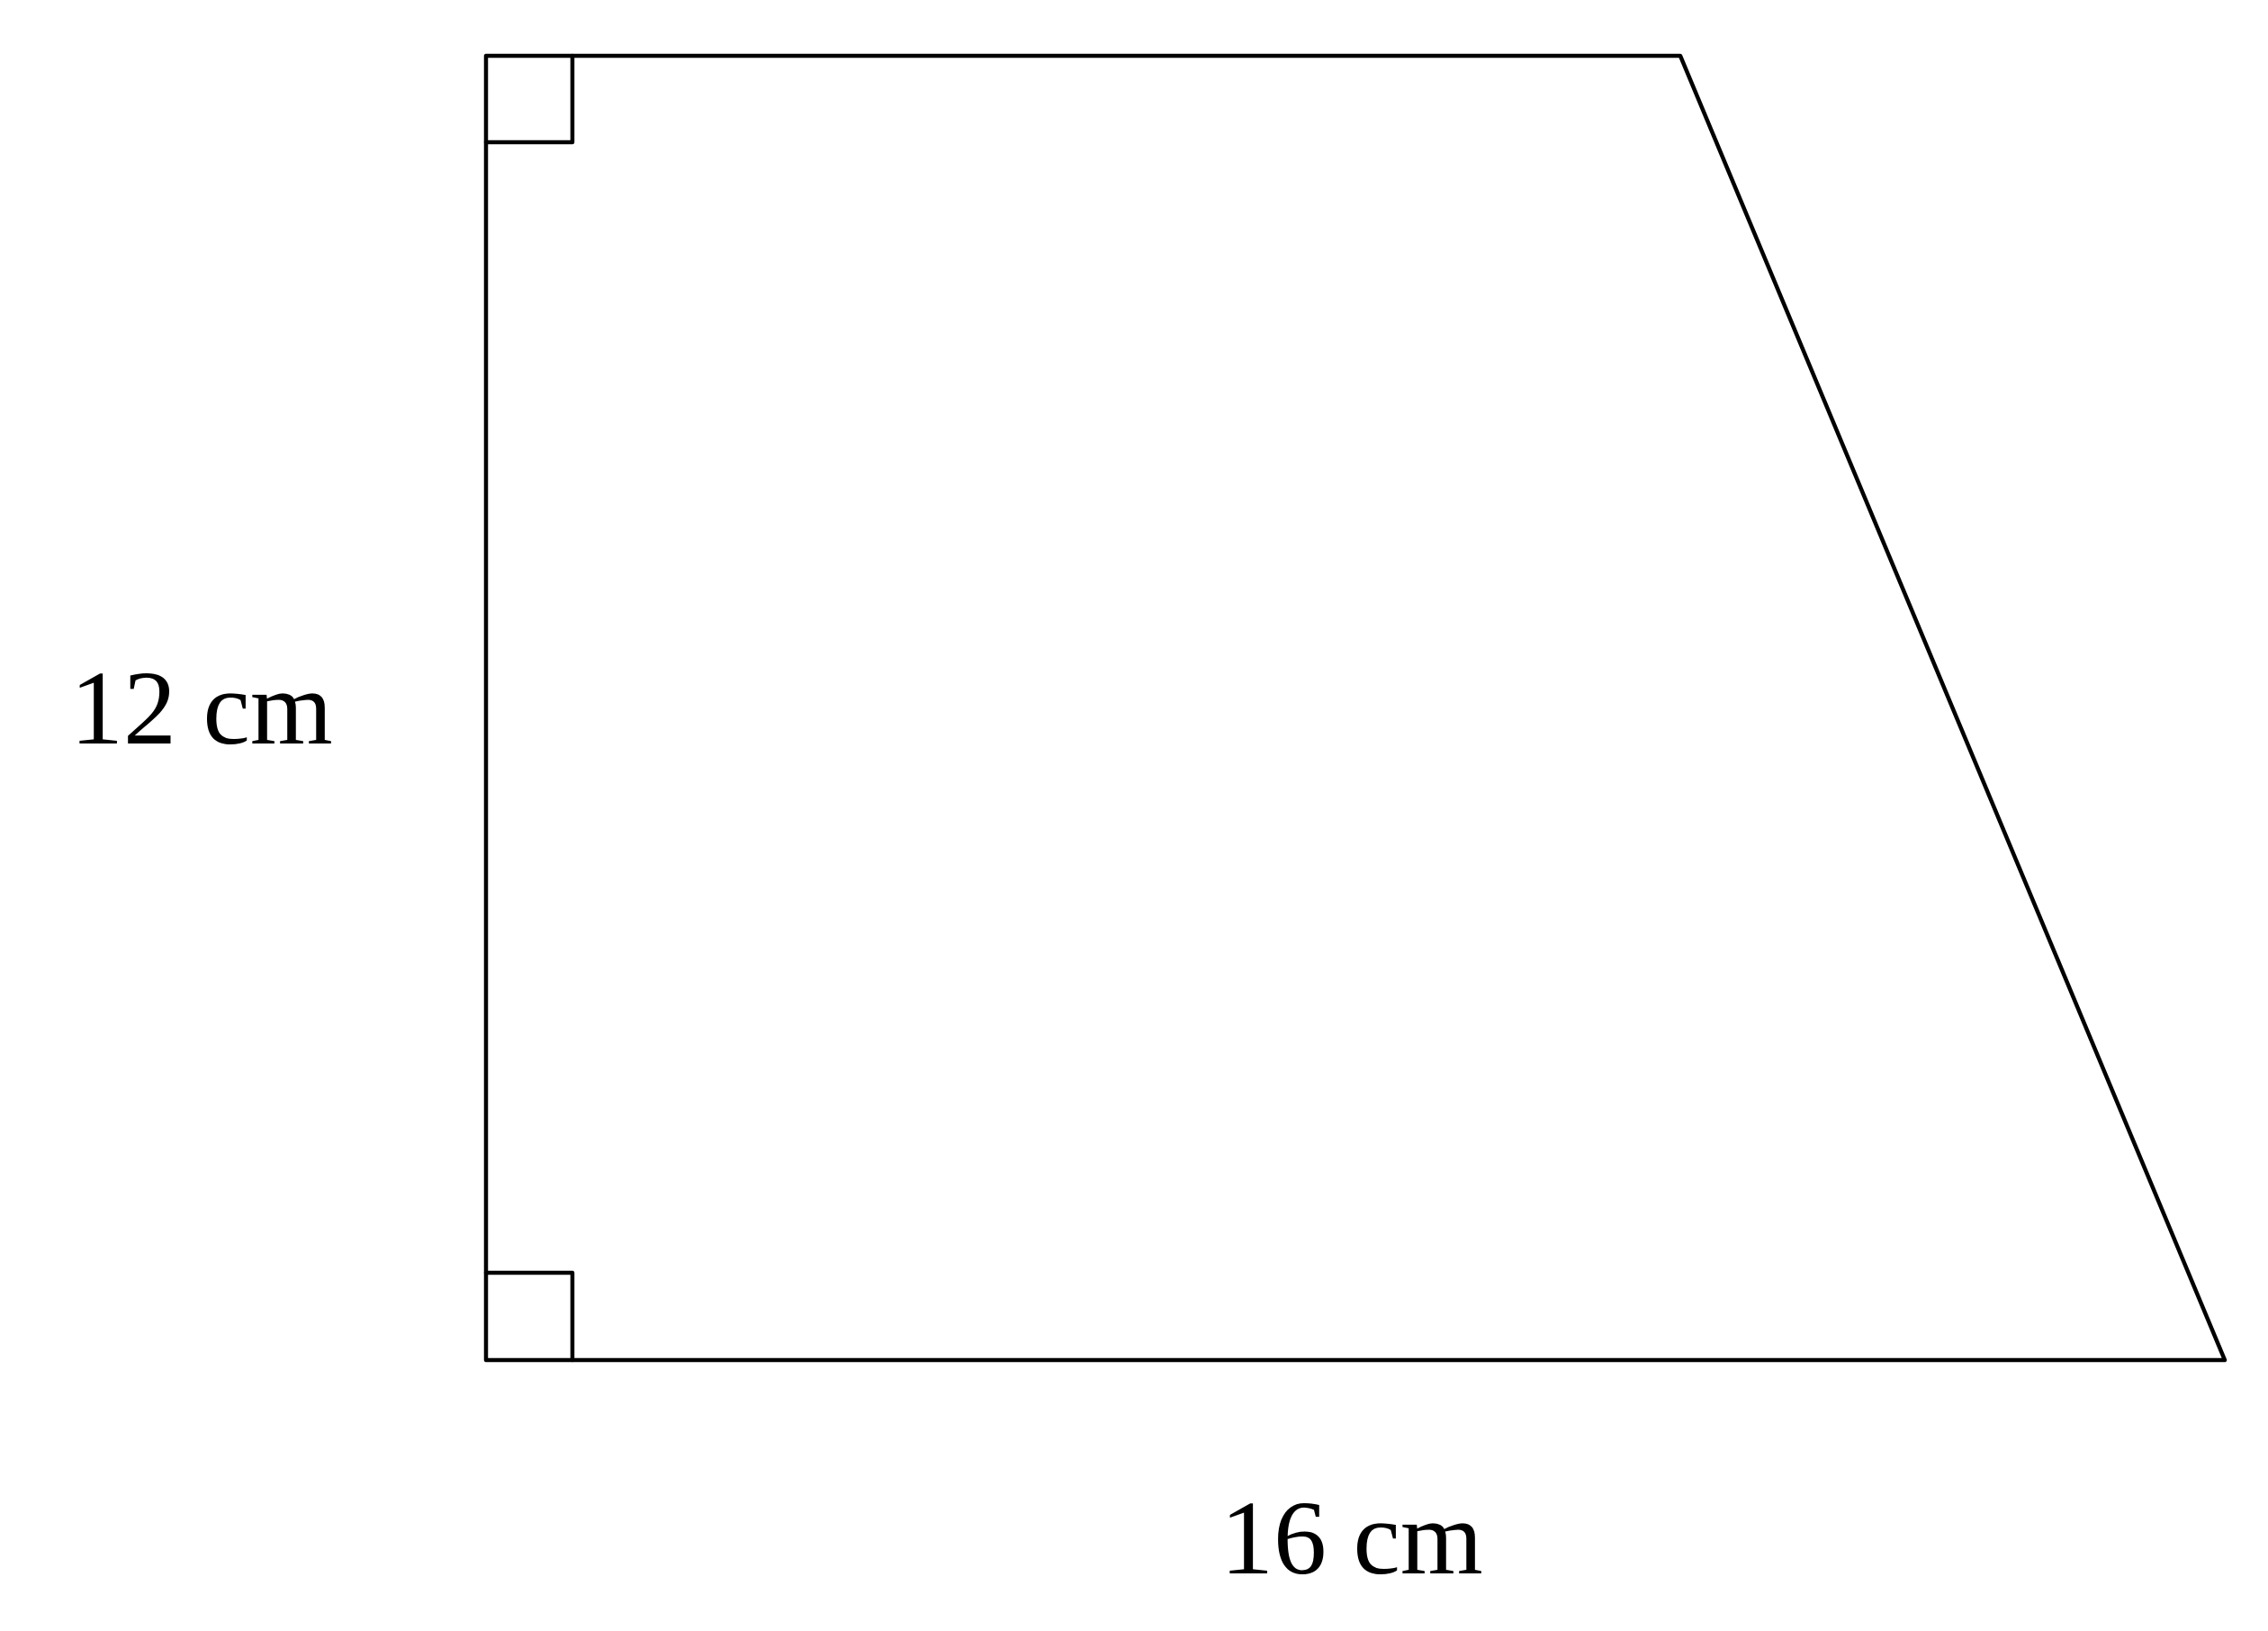 This screenshot has width=2268, height=1631. I want to click on right-angle-marker-bottom, so click(529, 1316).